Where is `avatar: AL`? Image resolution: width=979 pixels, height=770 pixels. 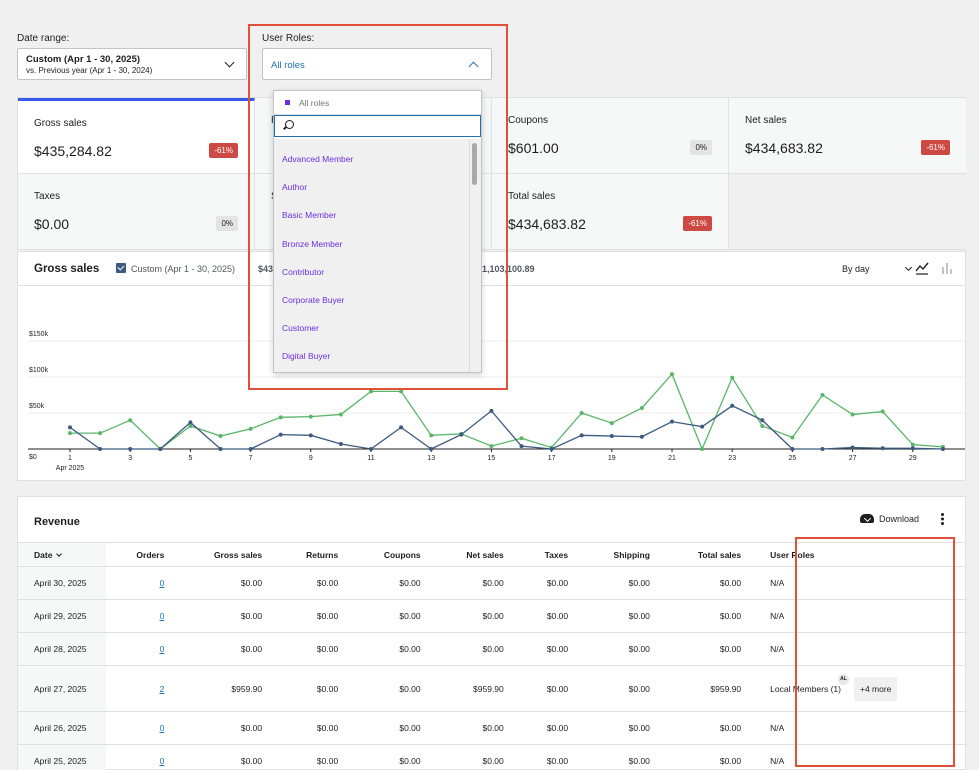 avatar: AL is located at coordinates (843, 679).